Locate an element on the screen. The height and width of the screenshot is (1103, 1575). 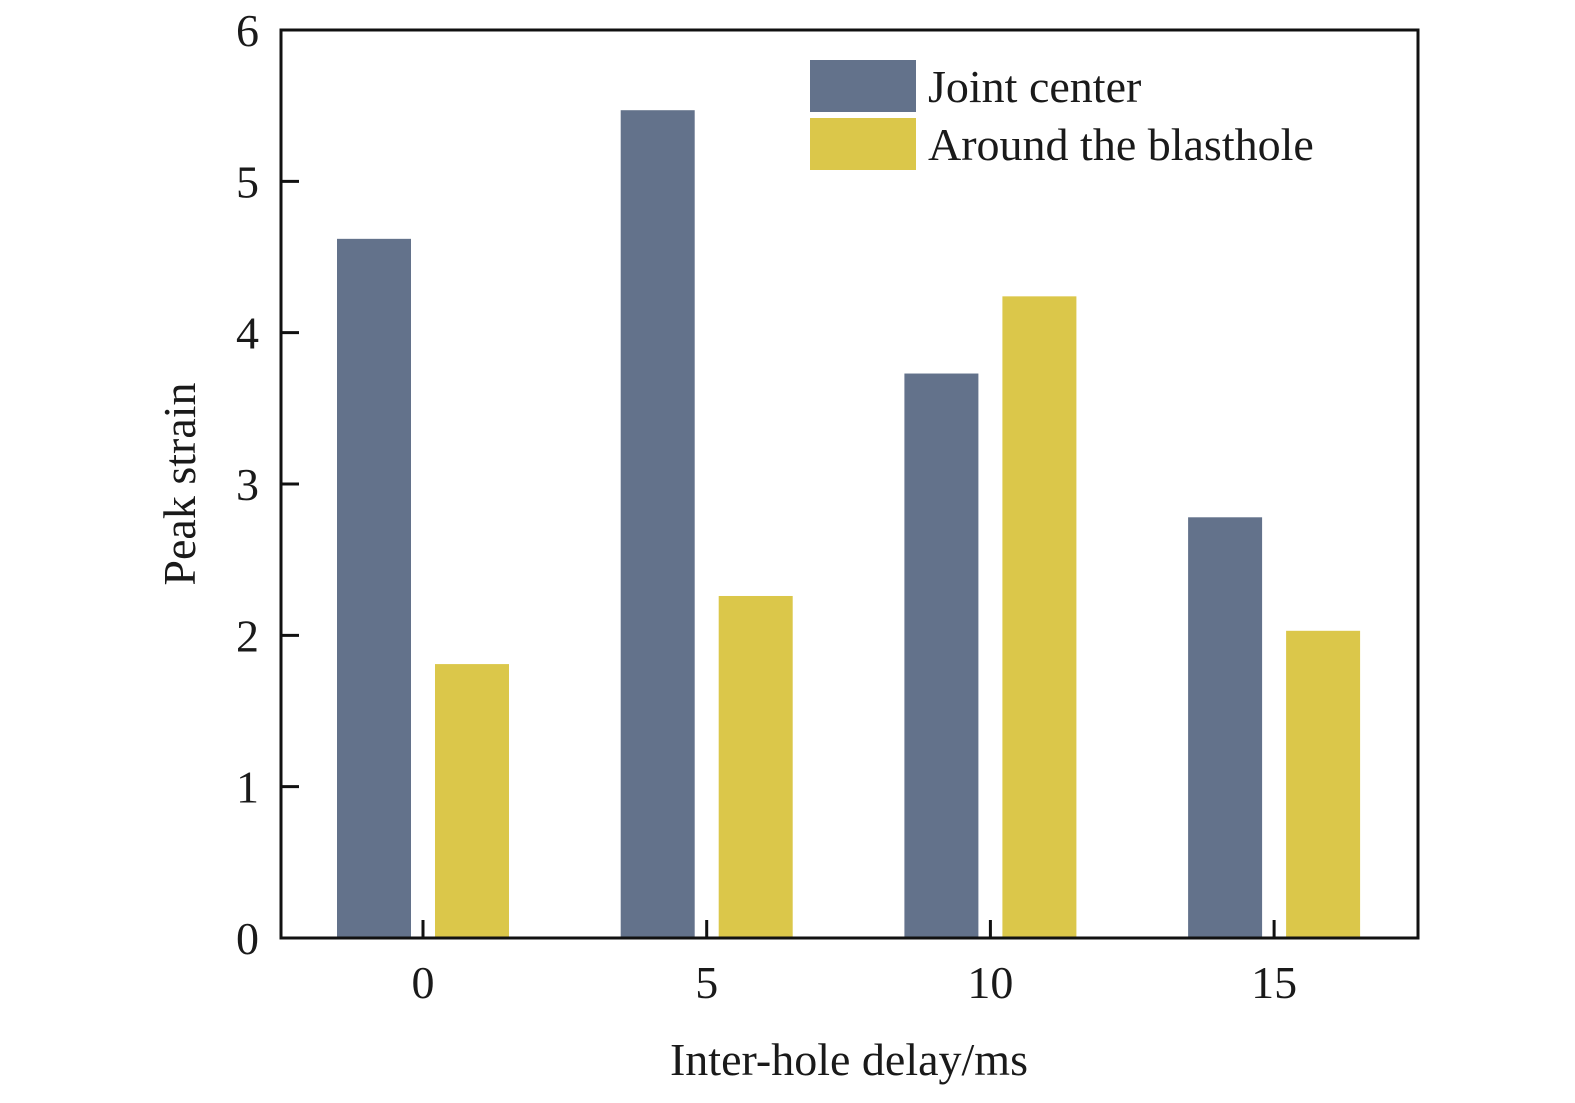
y-tick-label: 3 is located at coordinates (247, 484).